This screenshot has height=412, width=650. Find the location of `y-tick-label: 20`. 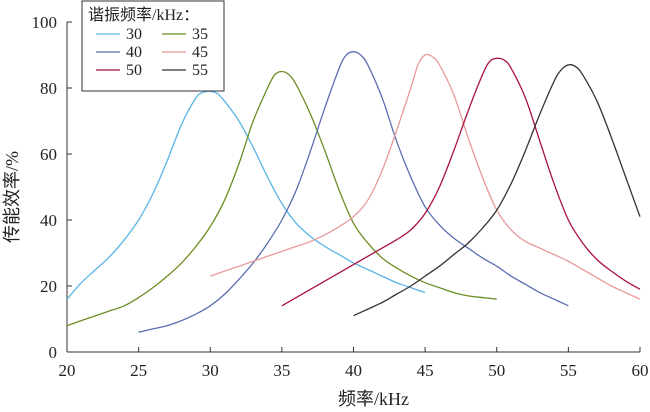

y-tick-label: 20 is located at coordinates (48, 286).